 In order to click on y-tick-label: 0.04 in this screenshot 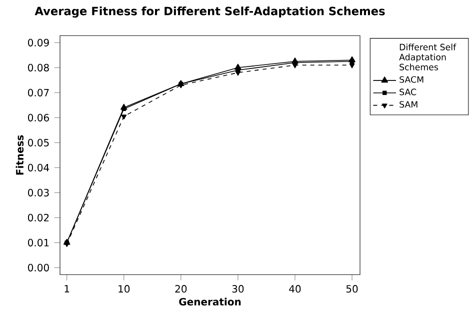, I will do `click(39, 168)`.